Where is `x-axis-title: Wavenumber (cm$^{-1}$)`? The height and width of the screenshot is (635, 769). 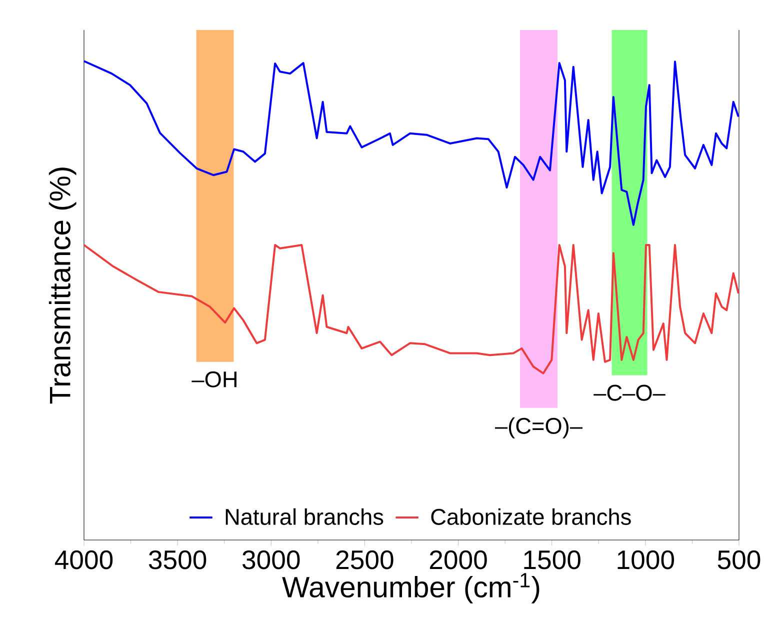
x-axis-title: Wavenumber (cm$^{-1}$) is located at coordinates (411, 588).